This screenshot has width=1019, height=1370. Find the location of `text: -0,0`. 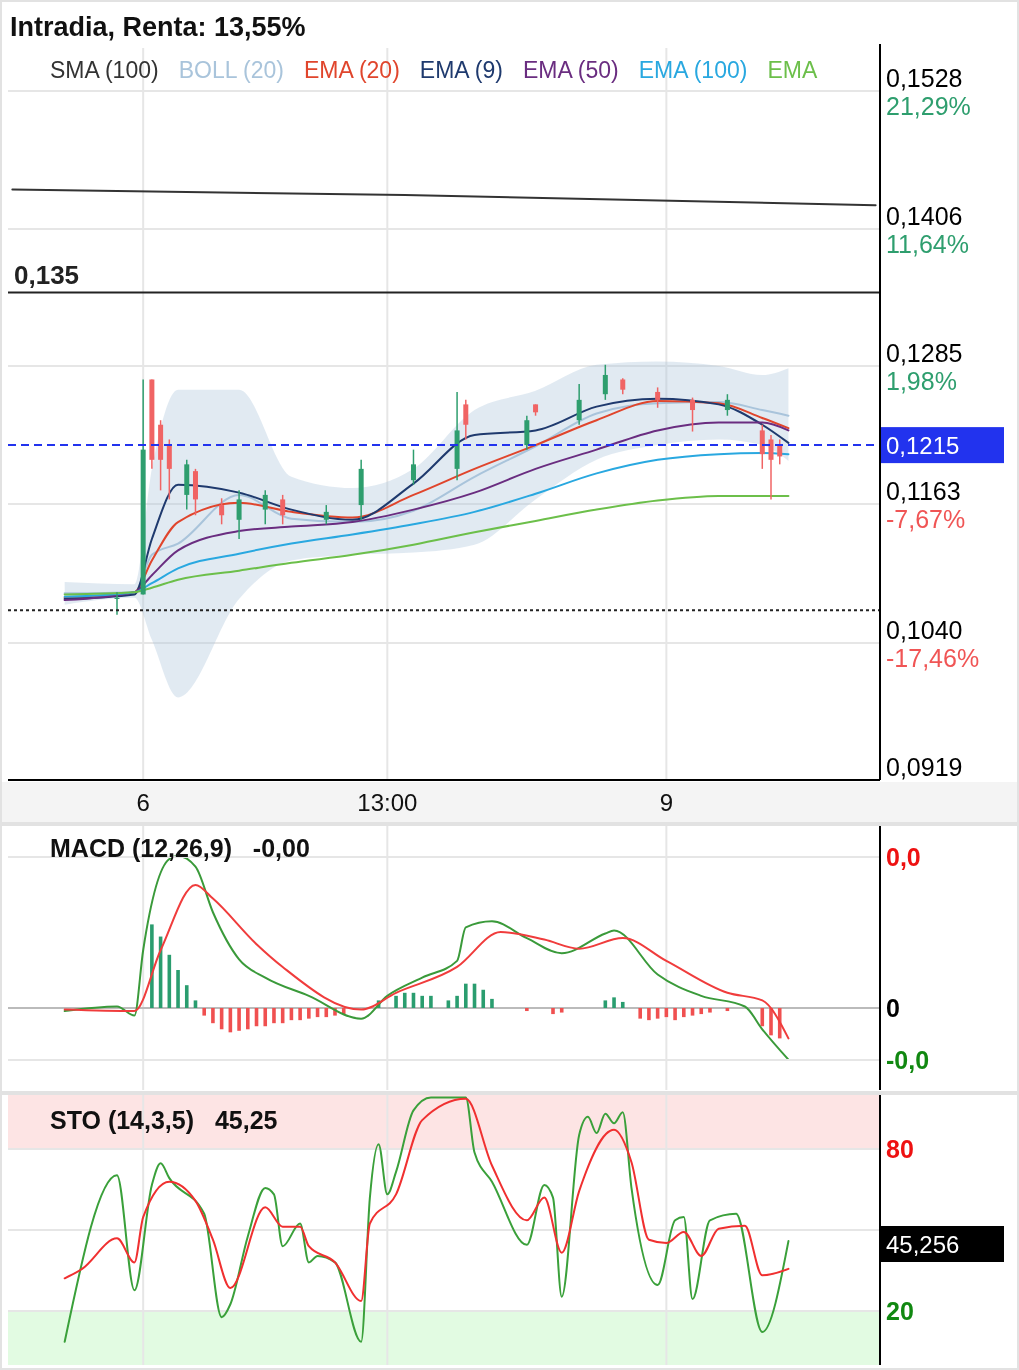

text: -0,0 is located at coordinates (908, 1060).